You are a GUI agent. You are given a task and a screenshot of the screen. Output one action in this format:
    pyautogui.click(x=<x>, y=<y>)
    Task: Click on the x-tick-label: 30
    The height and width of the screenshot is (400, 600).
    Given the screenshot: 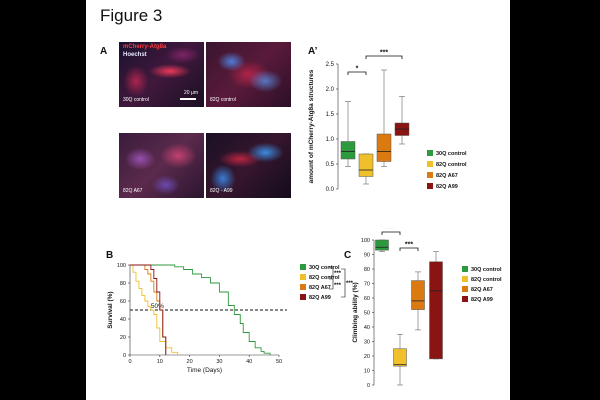 What is the action you would take?
    pyautogui.click(x=219, y=362)
    